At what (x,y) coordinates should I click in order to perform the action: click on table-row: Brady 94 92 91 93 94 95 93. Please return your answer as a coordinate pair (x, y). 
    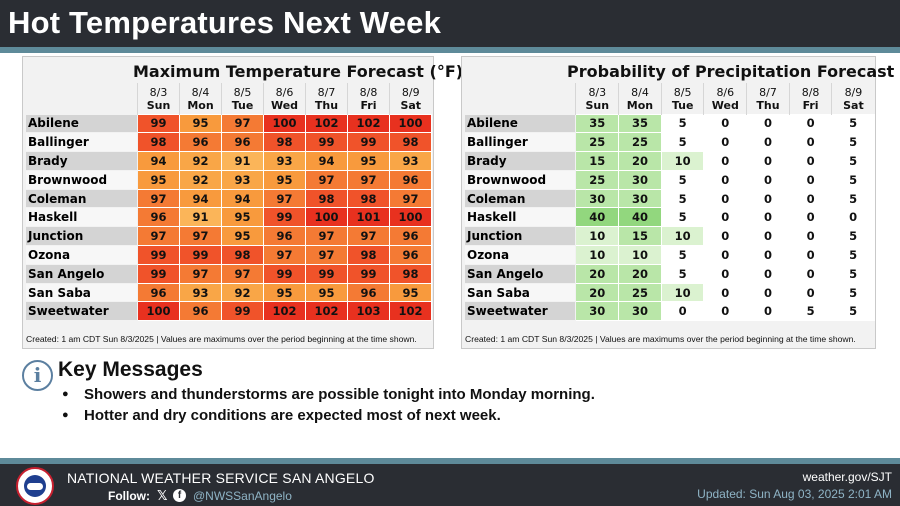
    Looking at the image, I should click on (228, 161).